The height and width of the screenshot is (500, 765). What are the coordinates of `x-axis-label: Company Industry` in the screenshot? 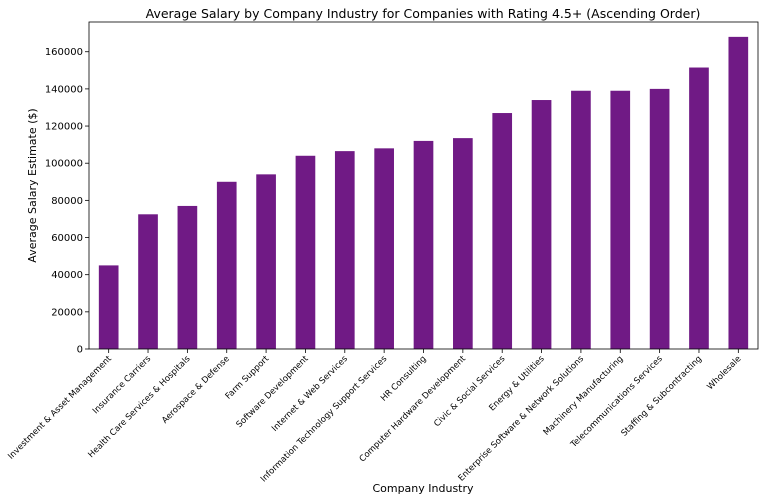 It's located at (423, 488).